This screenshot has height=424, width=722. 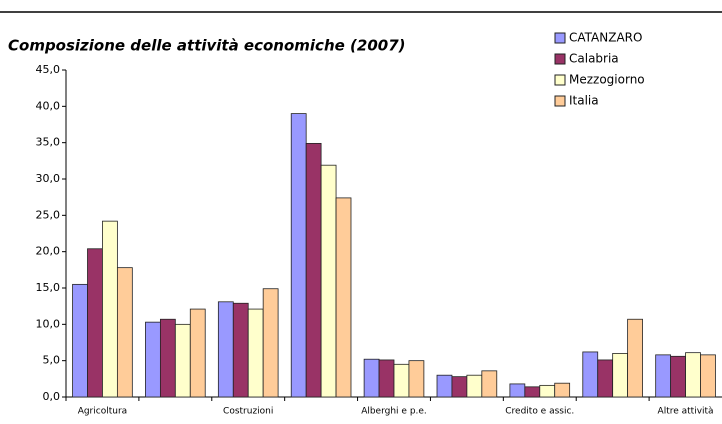 I want to click on y-tick-label: 15,0, so click(x=48, y=287).